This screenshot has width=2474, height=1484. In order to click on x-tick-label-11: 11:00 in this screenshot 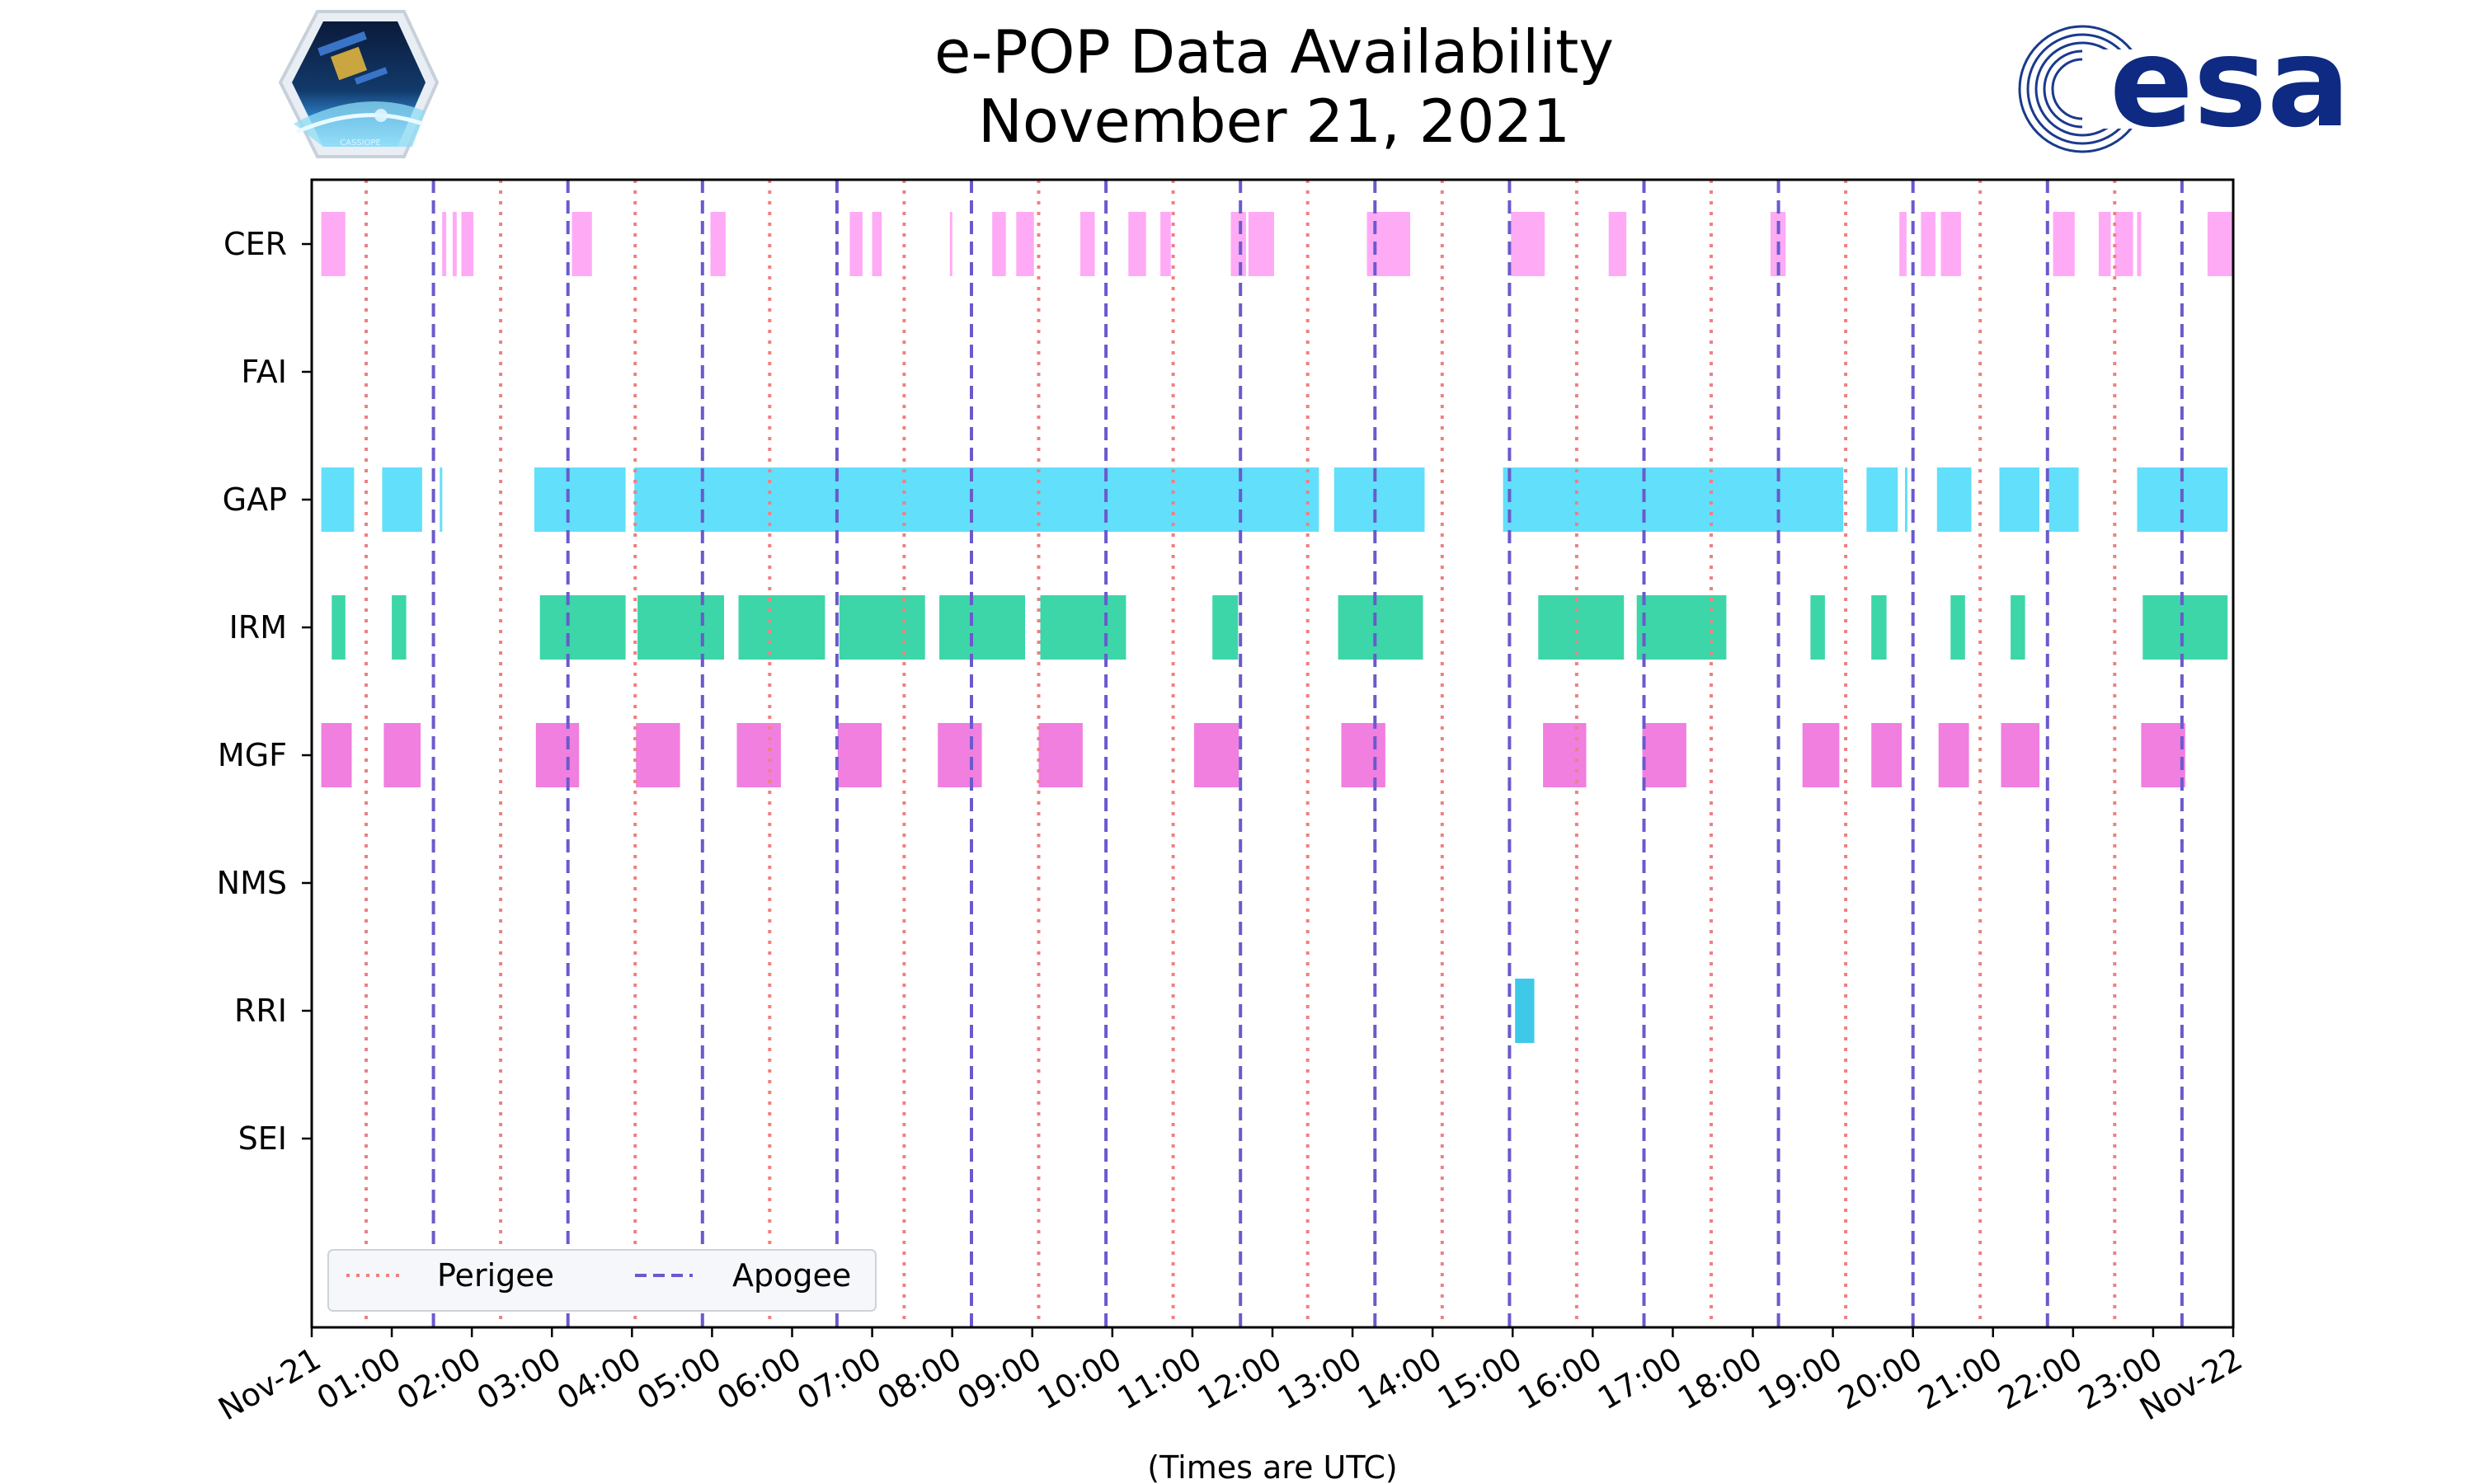, I will do `click(1160, 1379)`.